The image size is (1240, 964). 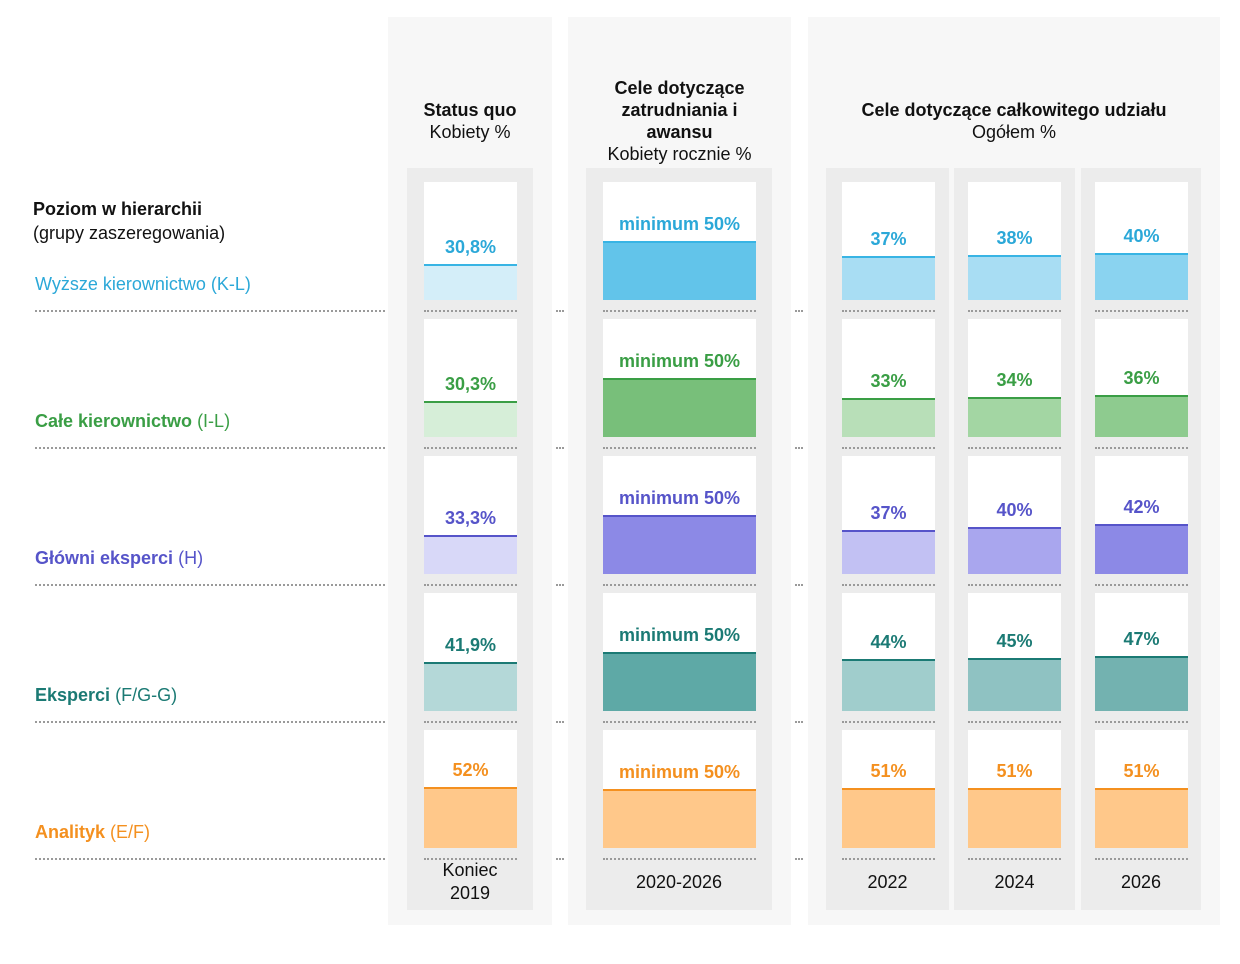 What do you see at coordinates (679, 882) in the screenshot?
I see `column-label-1-0: 2020-2026` at bounding box center [679, 882].